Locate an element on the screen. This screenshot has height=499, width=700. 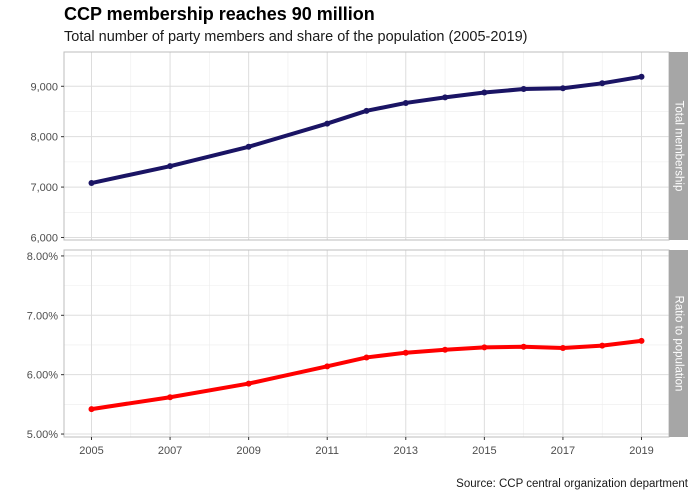
facet-label-ratio: Ratio to population is located at coordinates (678, 344).